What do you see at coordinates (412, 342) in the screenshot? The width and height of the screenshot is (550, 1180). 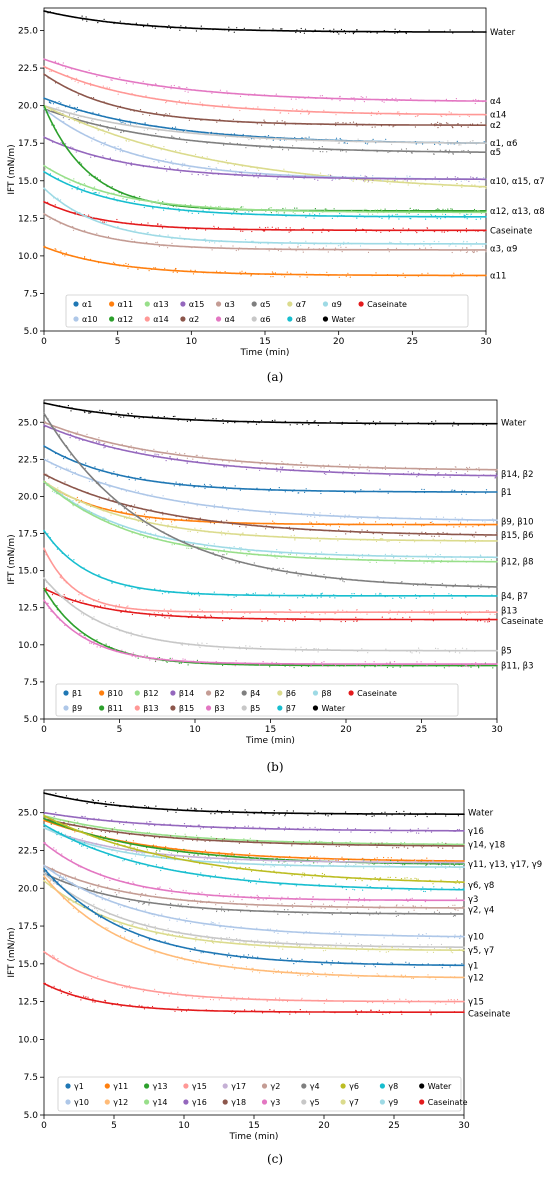 I see `x-tick-label: 25` at bounding box center [412, 342].